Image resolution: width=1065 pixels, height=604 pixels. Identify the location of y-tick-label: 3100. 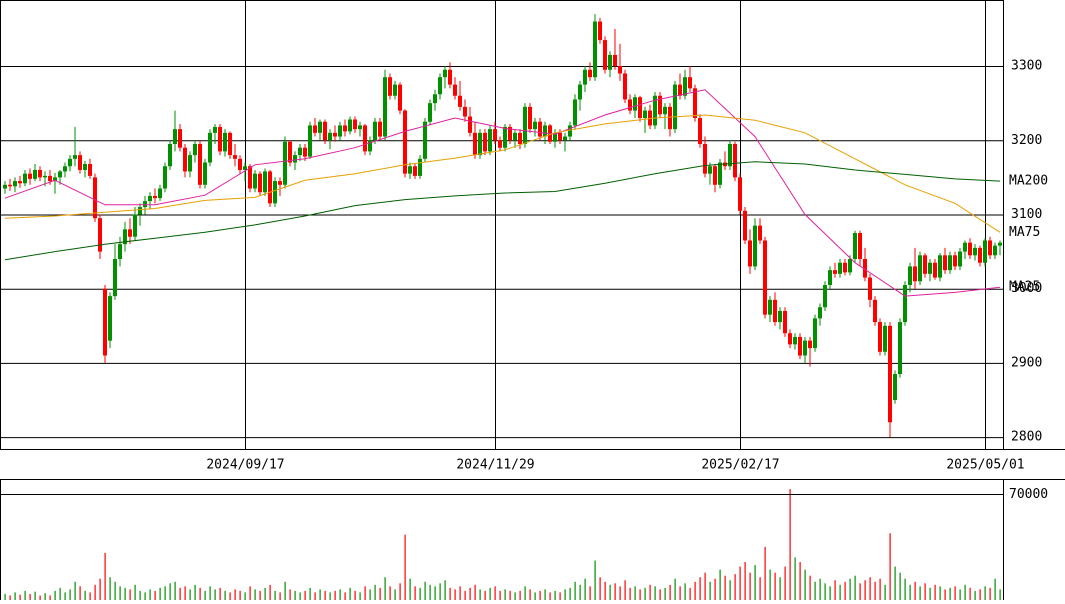
(1026, 214).